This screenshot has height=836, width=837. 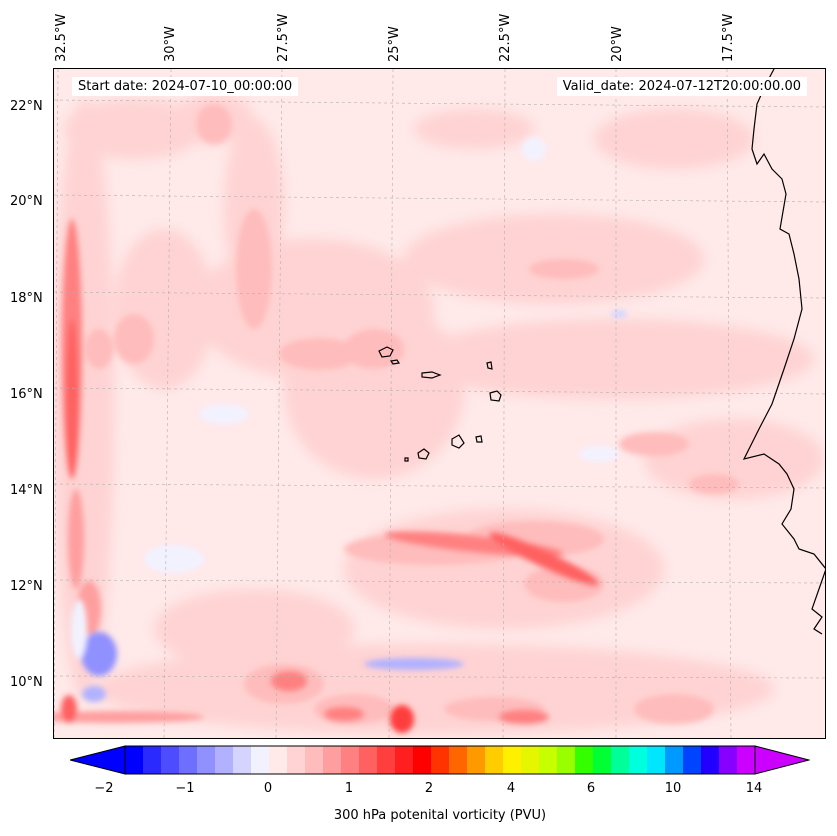 I want to click on colorbar-tick-neg1: −1, so click(x=185, y=788).